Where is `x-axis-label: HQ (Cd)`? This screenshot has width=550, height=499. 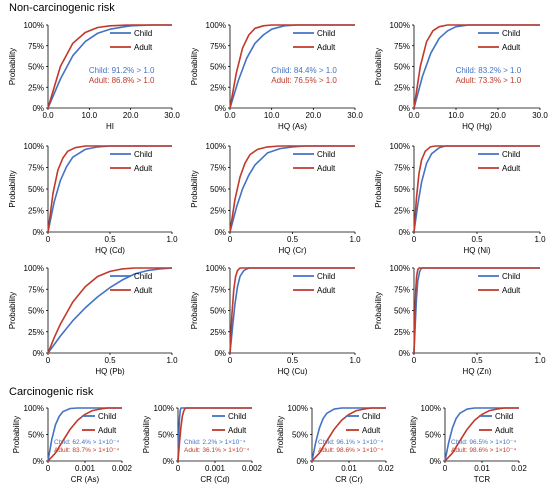 x-axis-label: HQ (Cd) is located at coordinates (110, 250).